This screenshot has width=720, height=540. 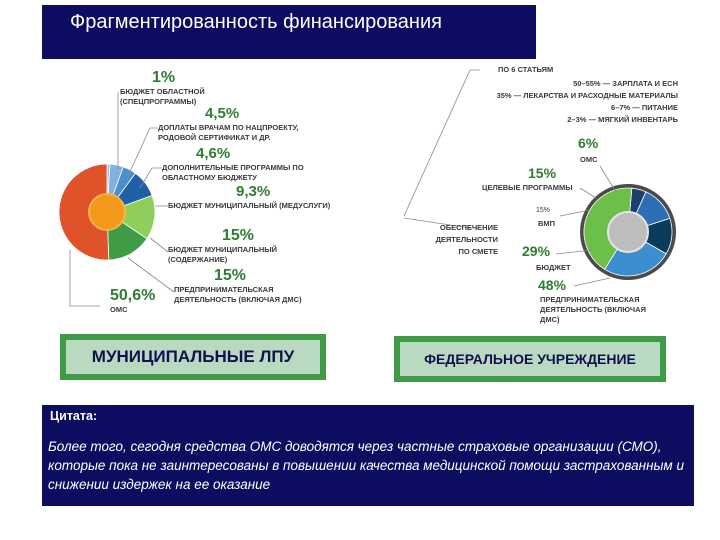 I want to click on federal-2-pct: 15%, so click(x=542, y=173).